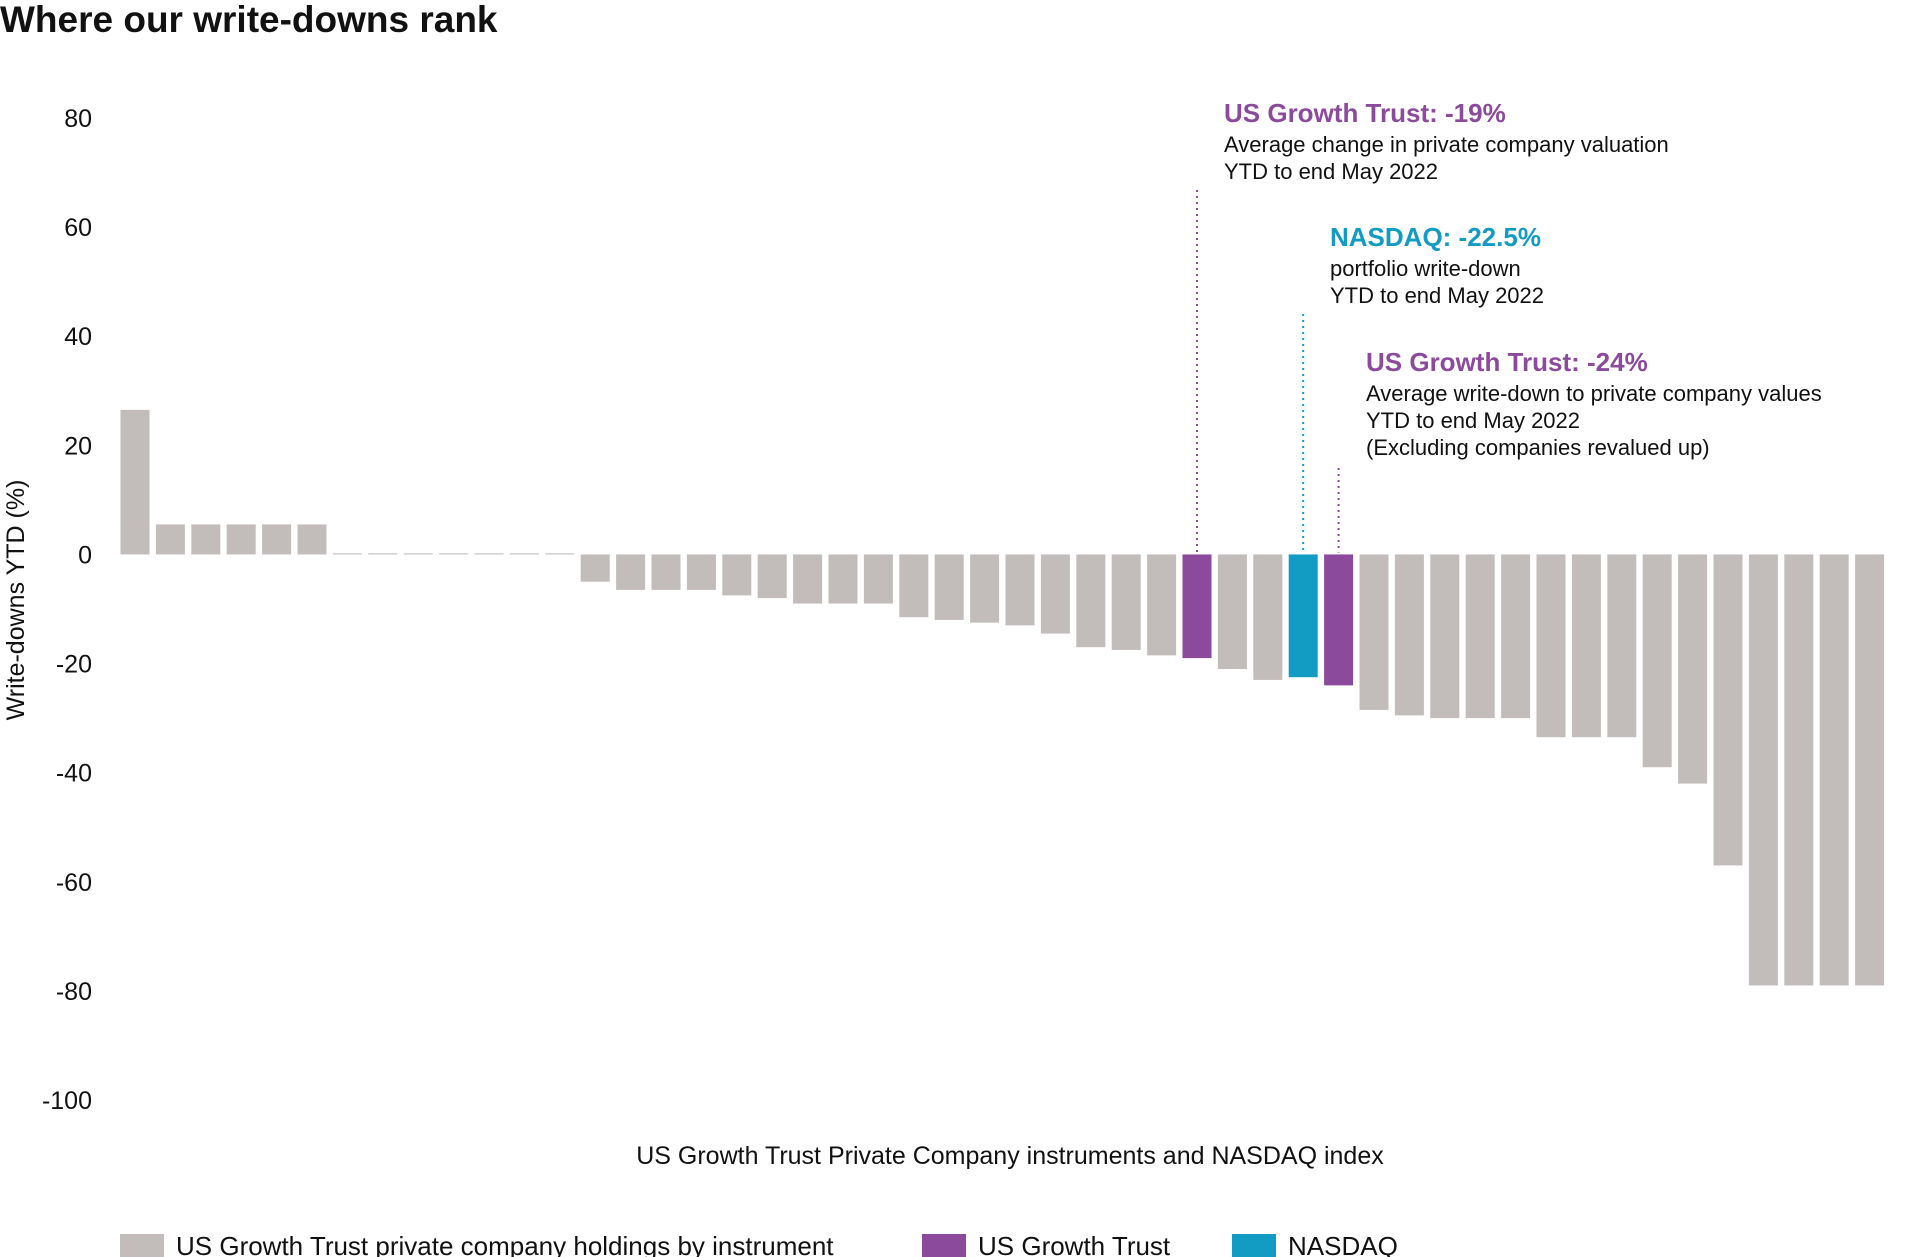 This screenshot has width=1920, height=1257. Describe the element at coordinates (74, 665) in the screenshot. I see `y-tick-label: -20` at that location.